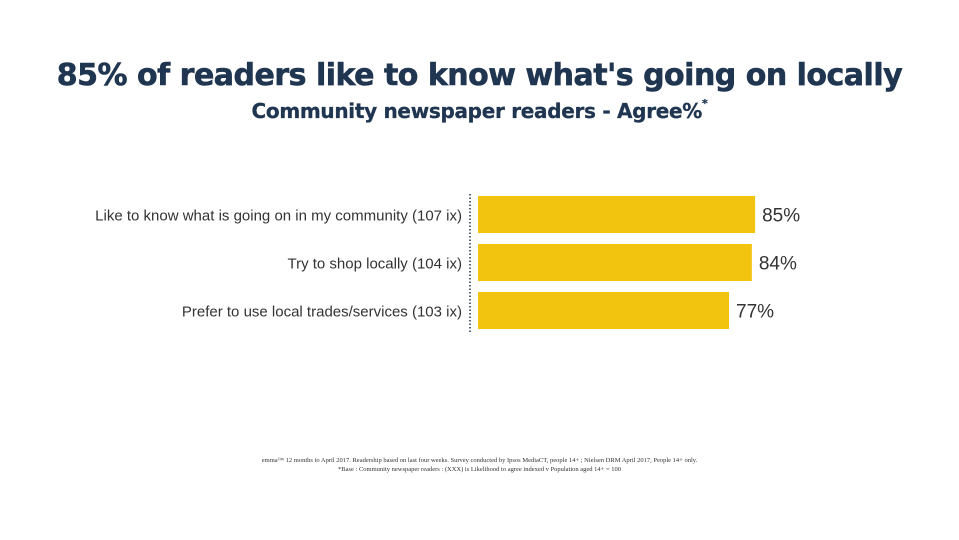 The width and height of the screenshot is (959, 540). What do you see at coordinates (705, 103) in the screenshot?
I see `subtitle-footnote-marker: *` at bounding box center [705, 103].